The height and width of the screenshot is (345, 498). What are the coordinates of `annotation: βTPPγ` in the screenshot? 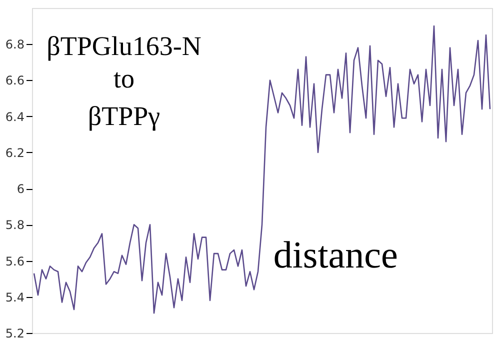 It's located at (124, 115).